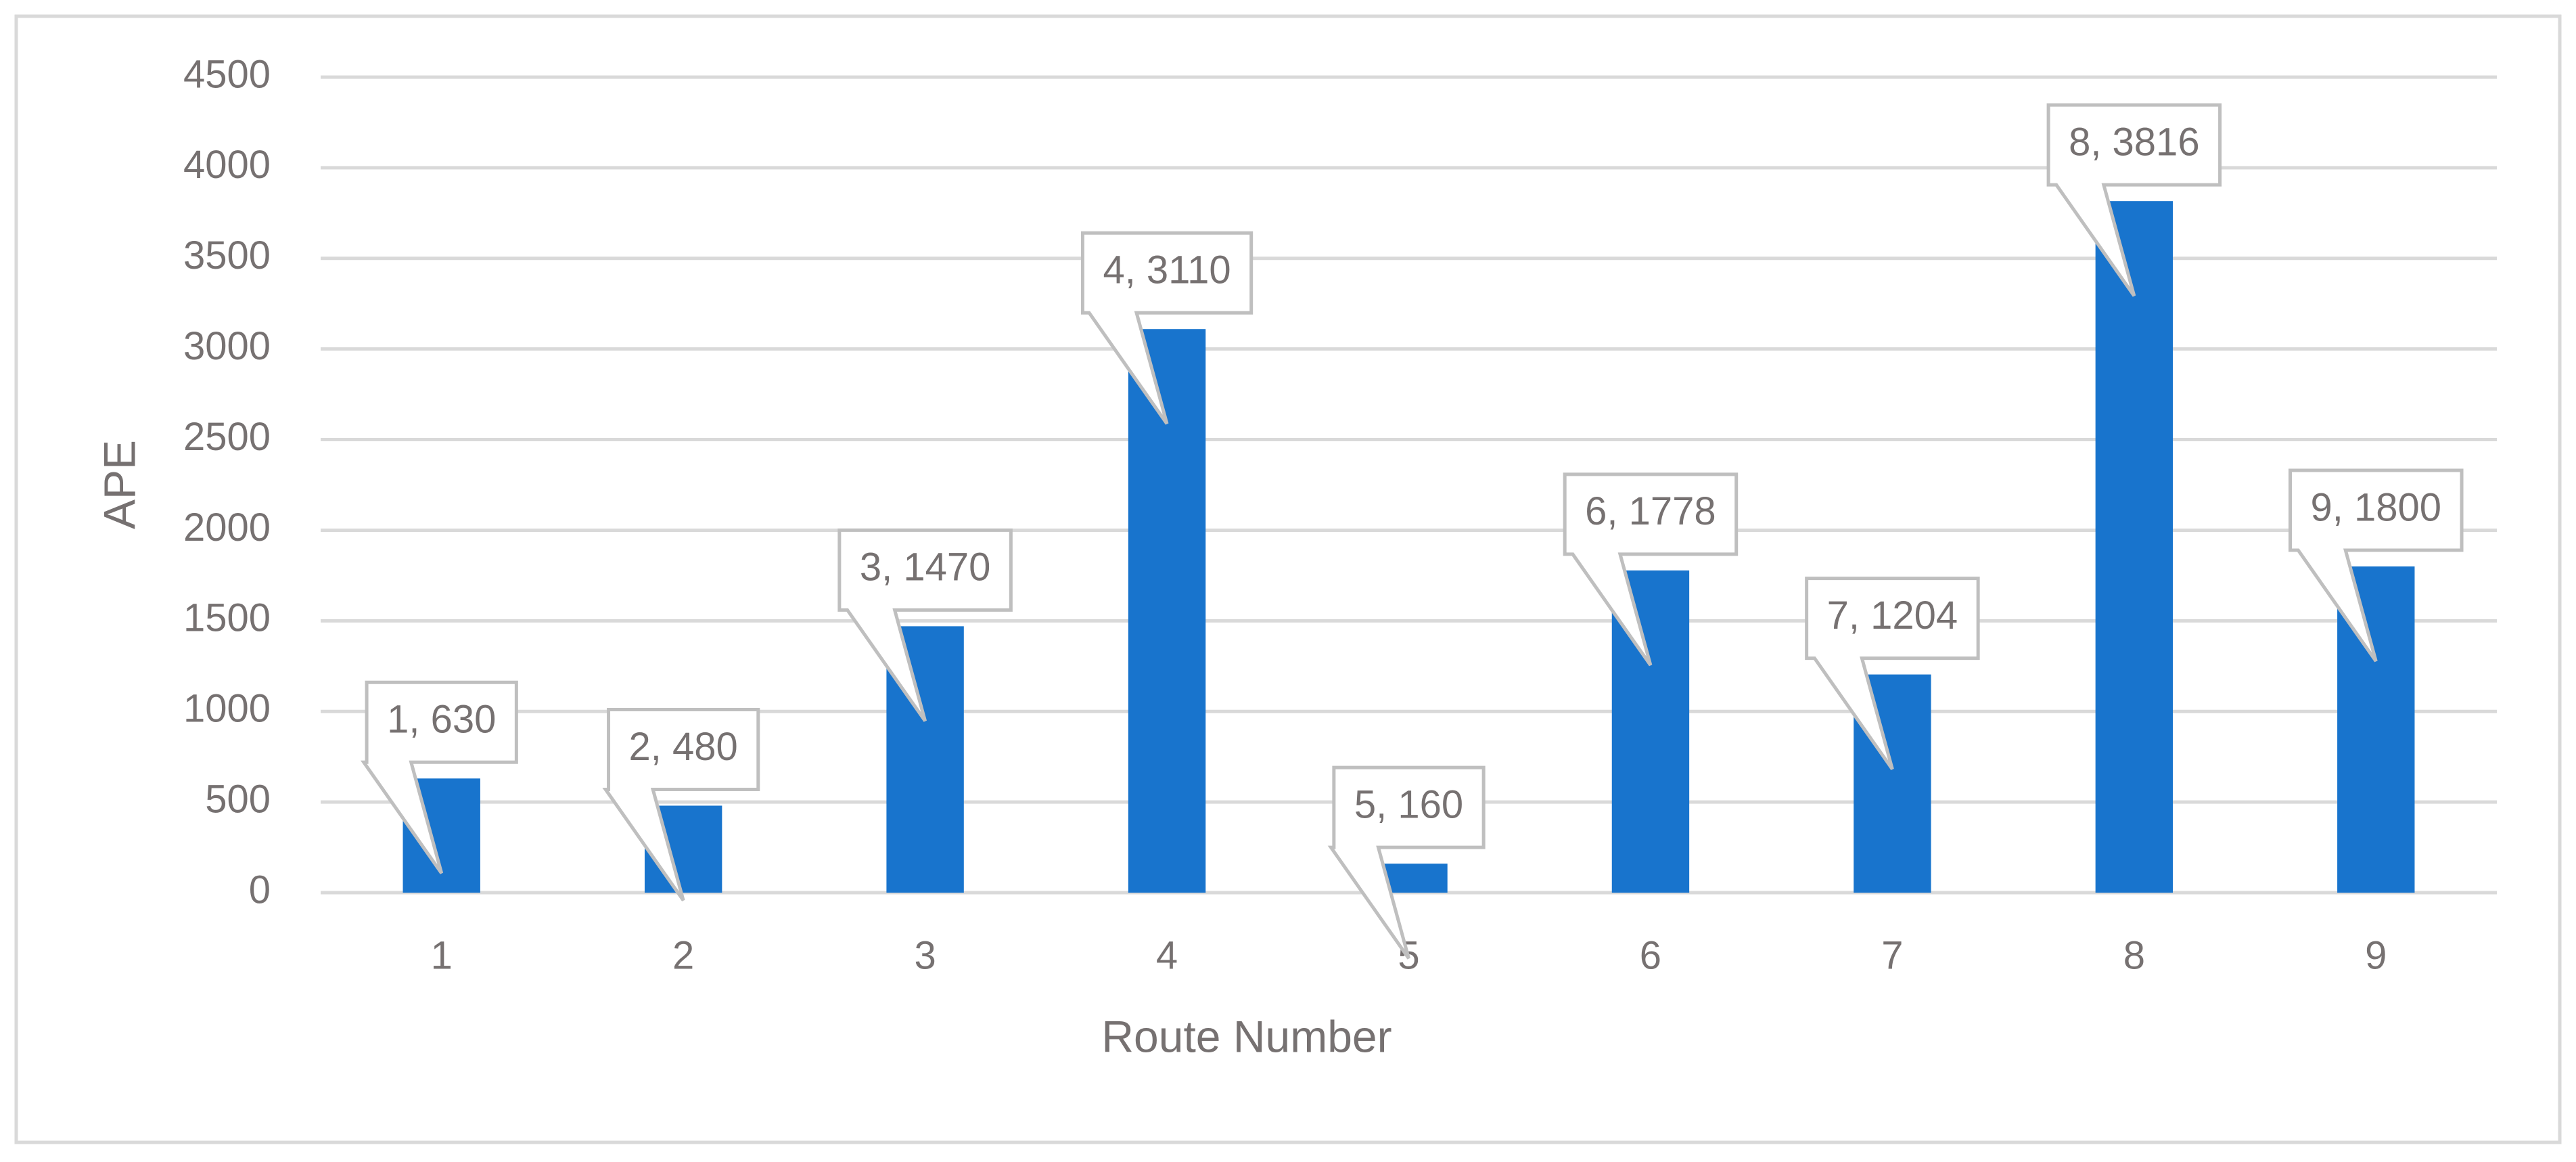  What do you see at coordinates (2134, 955) in the screenshot?
I see `x-tick-label: 8` at bounding box center [2134, 955].